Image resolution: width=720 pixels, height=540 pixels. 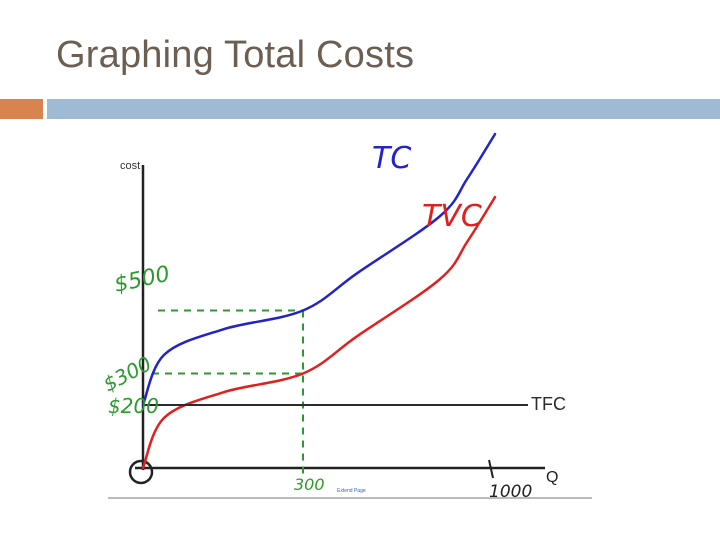 What do you see at coordinates (383, 109) in the screenshot?
I see `title-bar` at bounding box center [383, 109].